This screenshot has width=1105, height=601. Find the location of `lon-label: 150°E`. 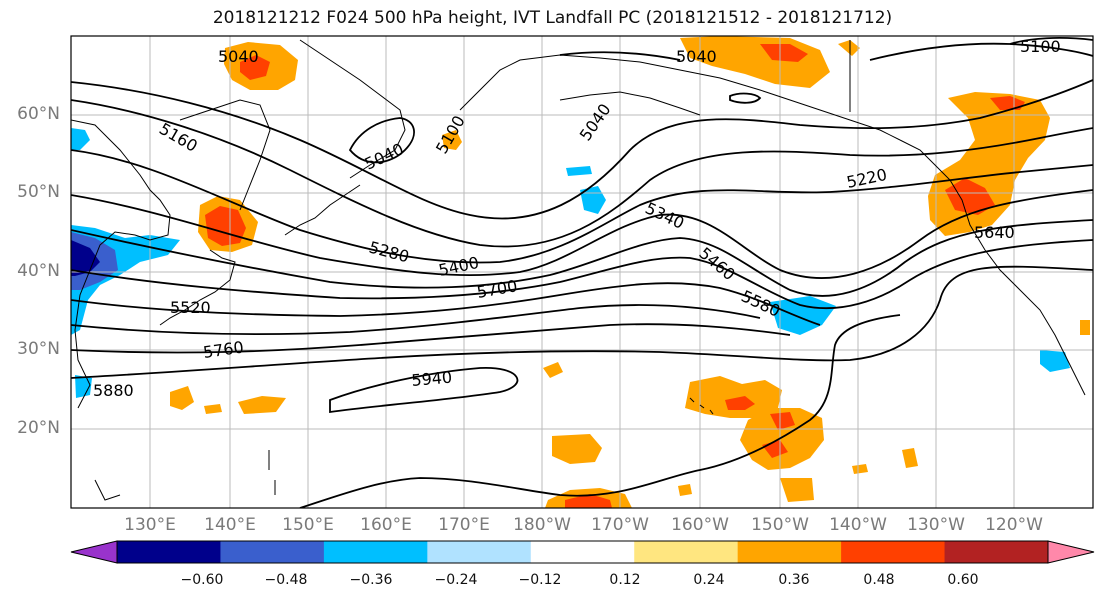

lon-label: 150°E is located at coordinates (308, 525).